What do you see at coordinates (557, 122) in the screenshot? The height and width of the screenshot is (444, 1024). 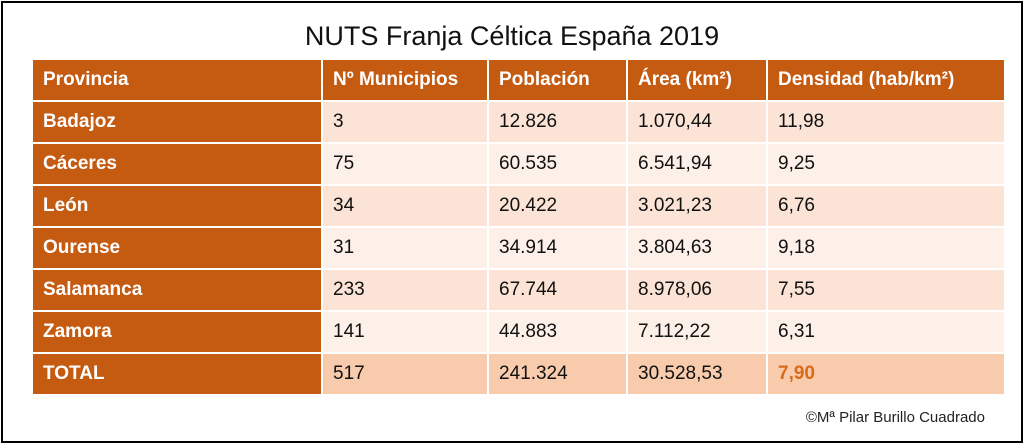 I see `table-cell: 12.826` at bounding box center [557, 122].